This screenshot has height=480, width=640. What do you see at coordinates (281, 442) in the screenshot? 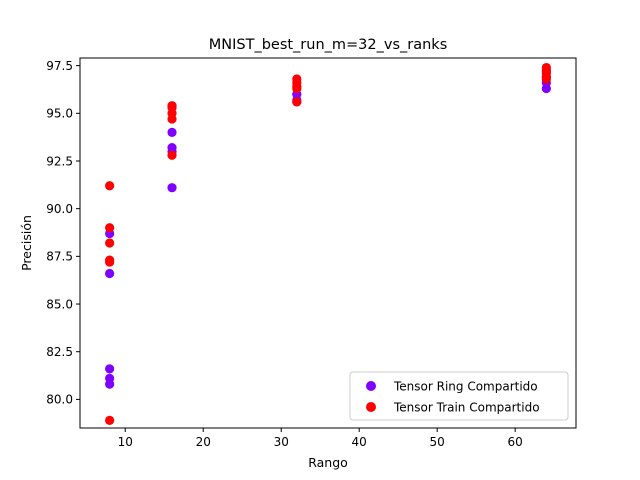
I see `x-tick-label: 30` at bounding box center [281, 442].